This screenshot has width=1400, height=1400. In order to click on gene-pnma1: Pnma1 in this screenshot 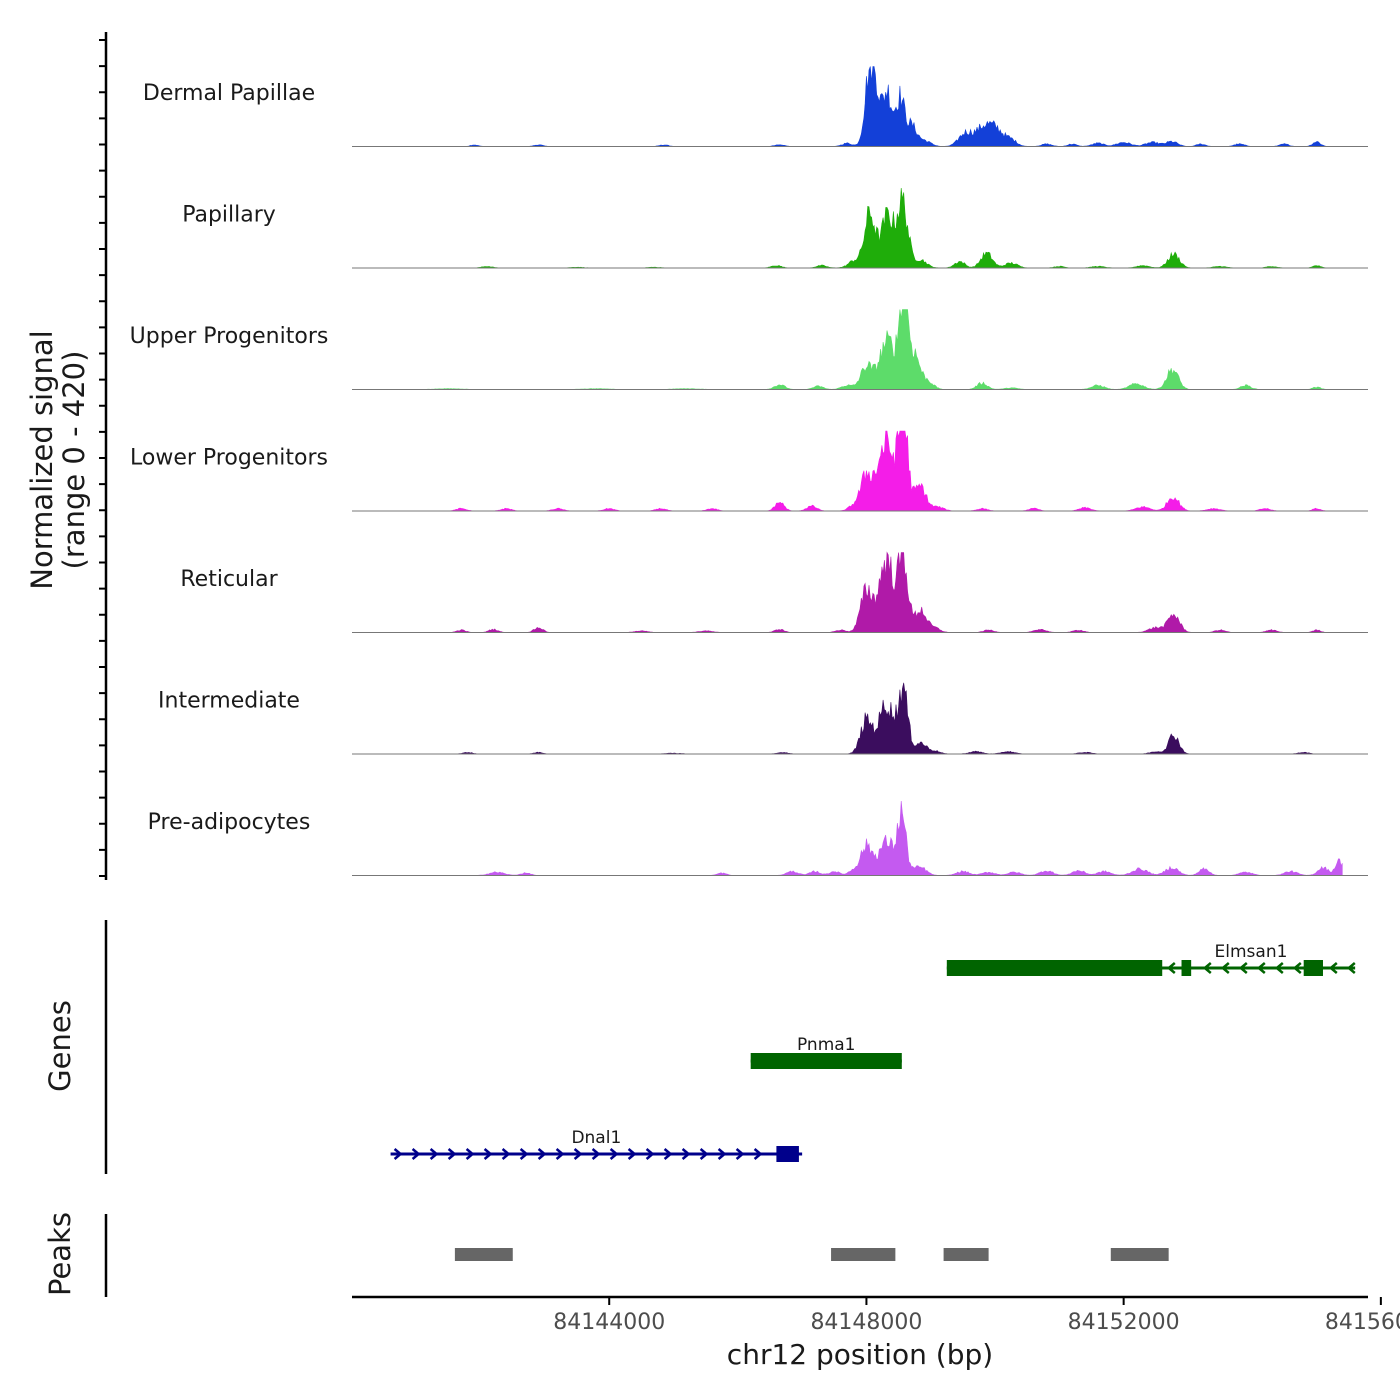, I will do `click(826, 1052)`.